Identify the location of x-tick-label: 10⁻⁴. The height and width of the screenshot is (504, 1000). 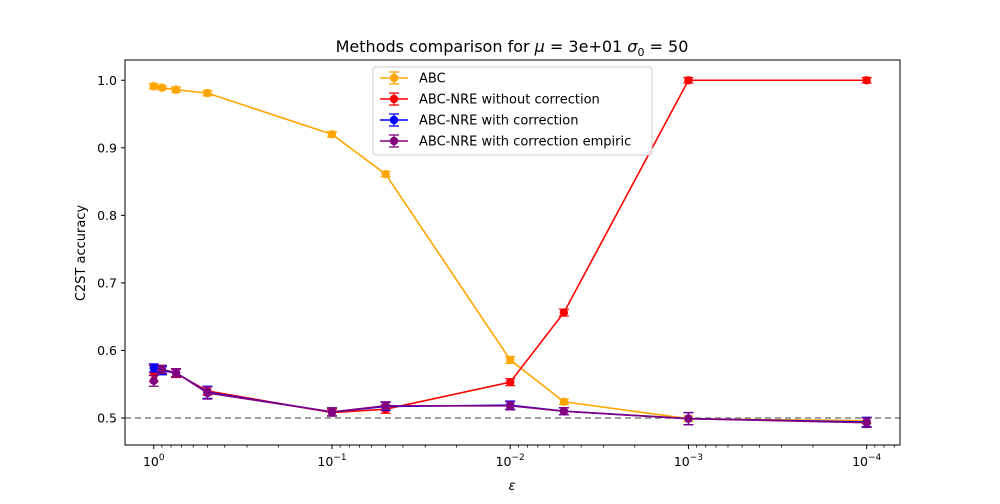
(866, 461).